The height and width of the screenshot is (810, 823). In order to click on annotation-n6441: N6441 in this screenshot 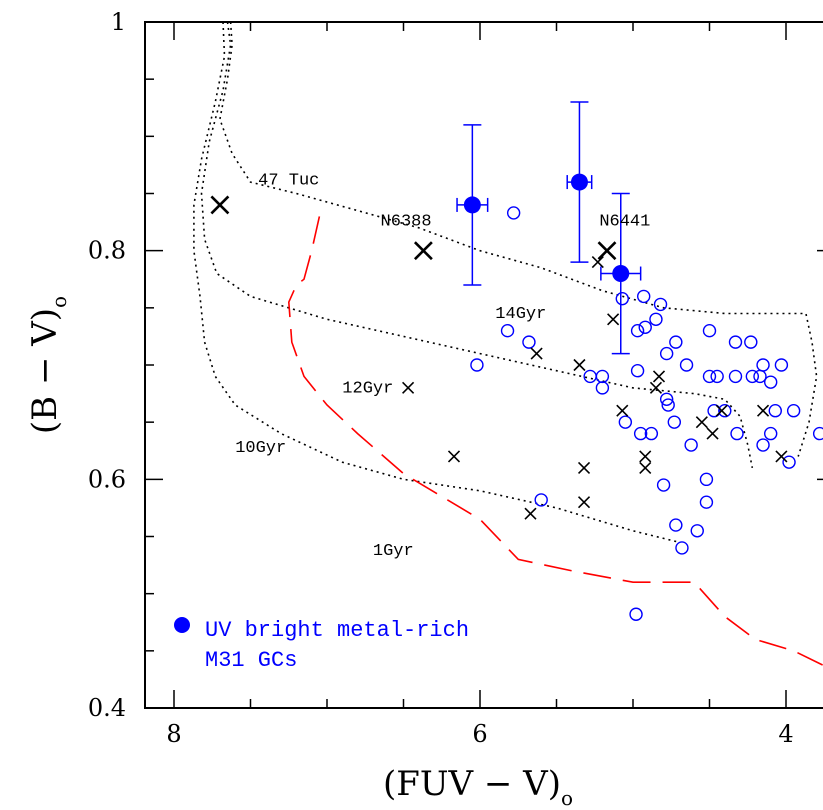, I will do `click(624, 222)`.